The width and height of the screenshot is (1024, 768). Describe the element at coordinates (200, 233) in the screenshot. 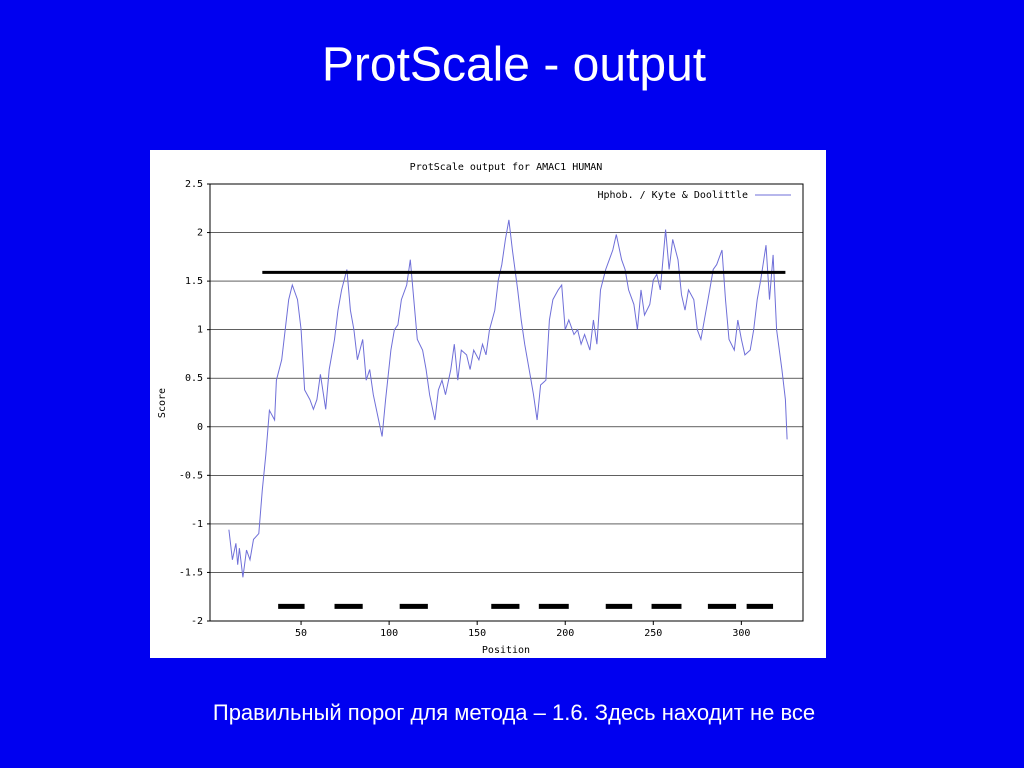

I see `y-tick-label: 2` at that location.